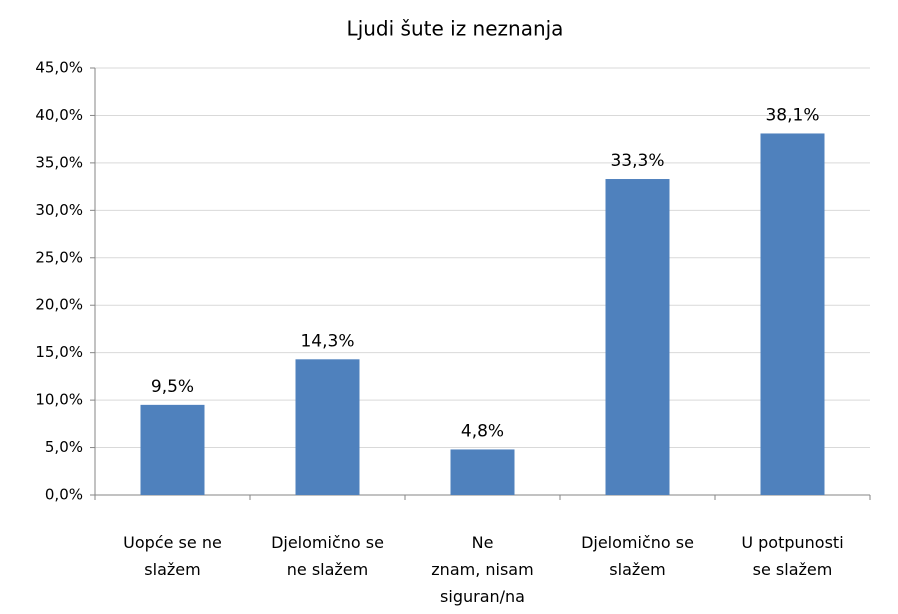  I want to click on x-tick-label: Djelomično se ne slažem, so click(327, 556).